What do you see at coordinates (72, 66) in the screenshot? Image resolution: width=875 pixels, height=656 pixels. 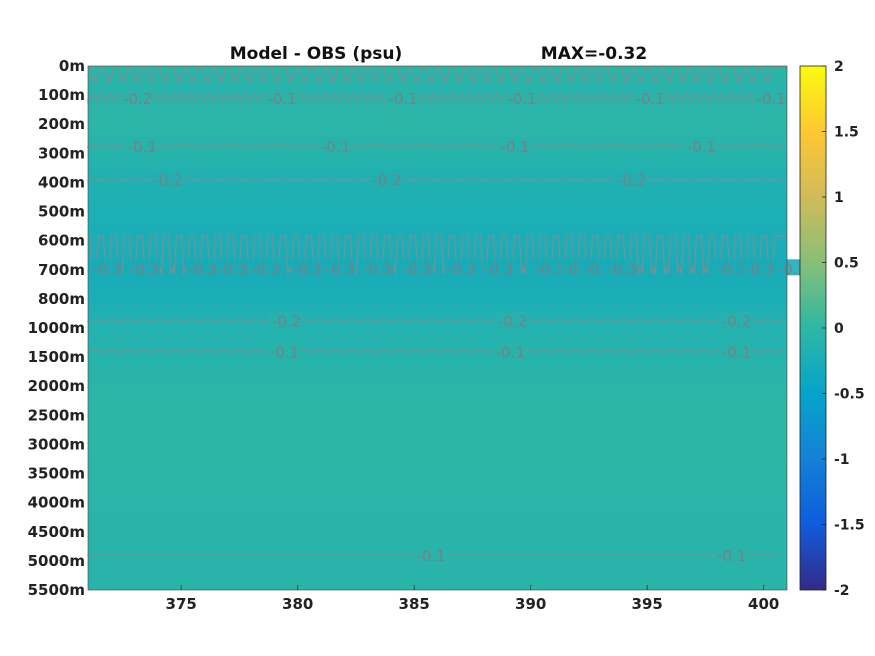 I see `y-tick-label: 0m` at bounding box center [72, 66].